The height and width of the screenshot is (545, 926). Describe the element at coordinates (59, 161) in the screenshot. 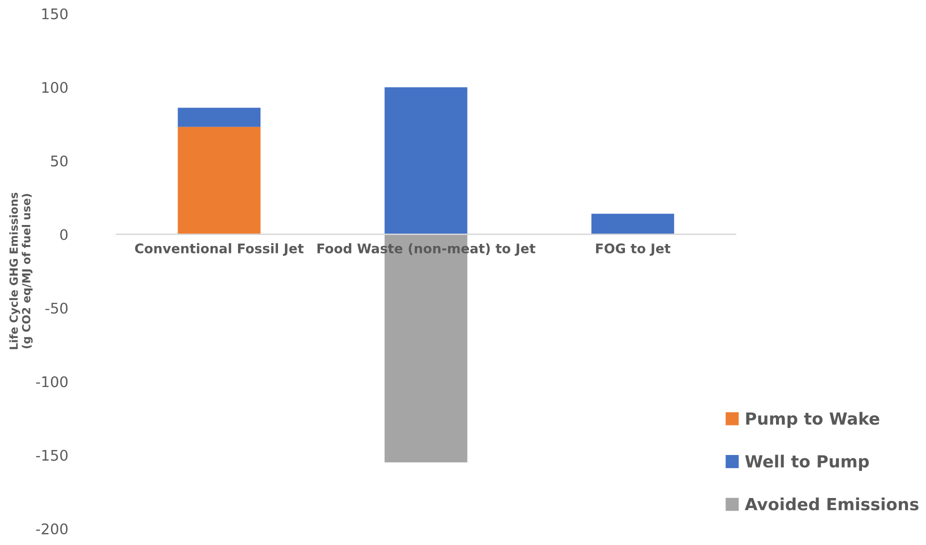

I see `y-tick-label: 50` at that location.